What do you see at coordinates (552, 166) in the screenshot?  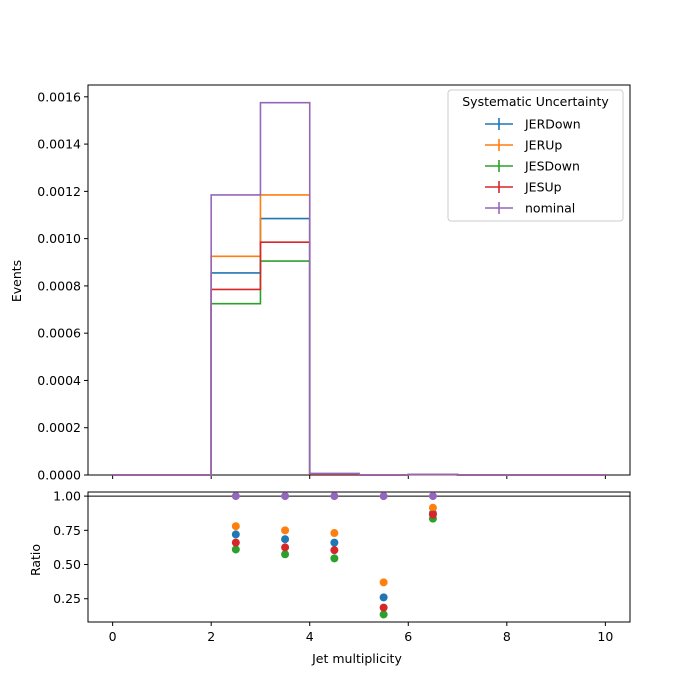 I see `legend-label: JESDown` at bounding box center [552, 166].